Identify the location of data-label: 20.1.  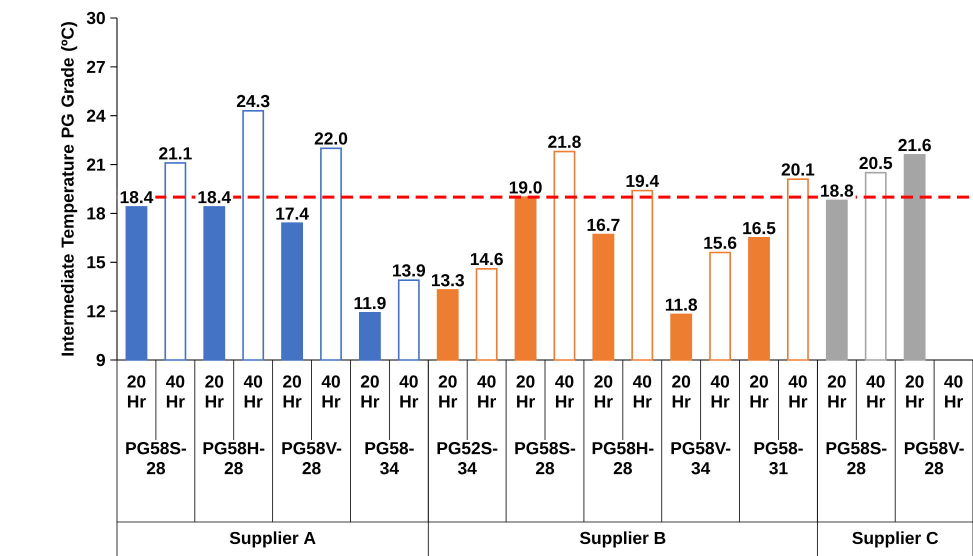
(798, 169).